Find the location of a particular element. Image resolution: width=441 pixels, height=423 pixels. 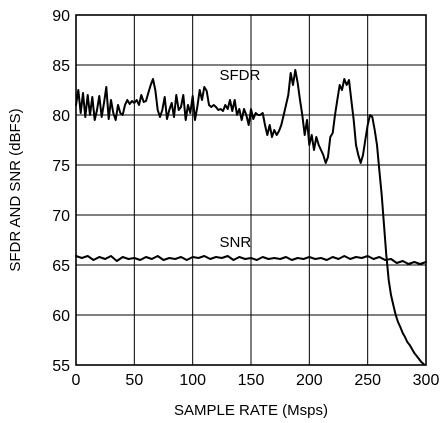

x-tick-label: 200 is located at coordinates (309, 380).